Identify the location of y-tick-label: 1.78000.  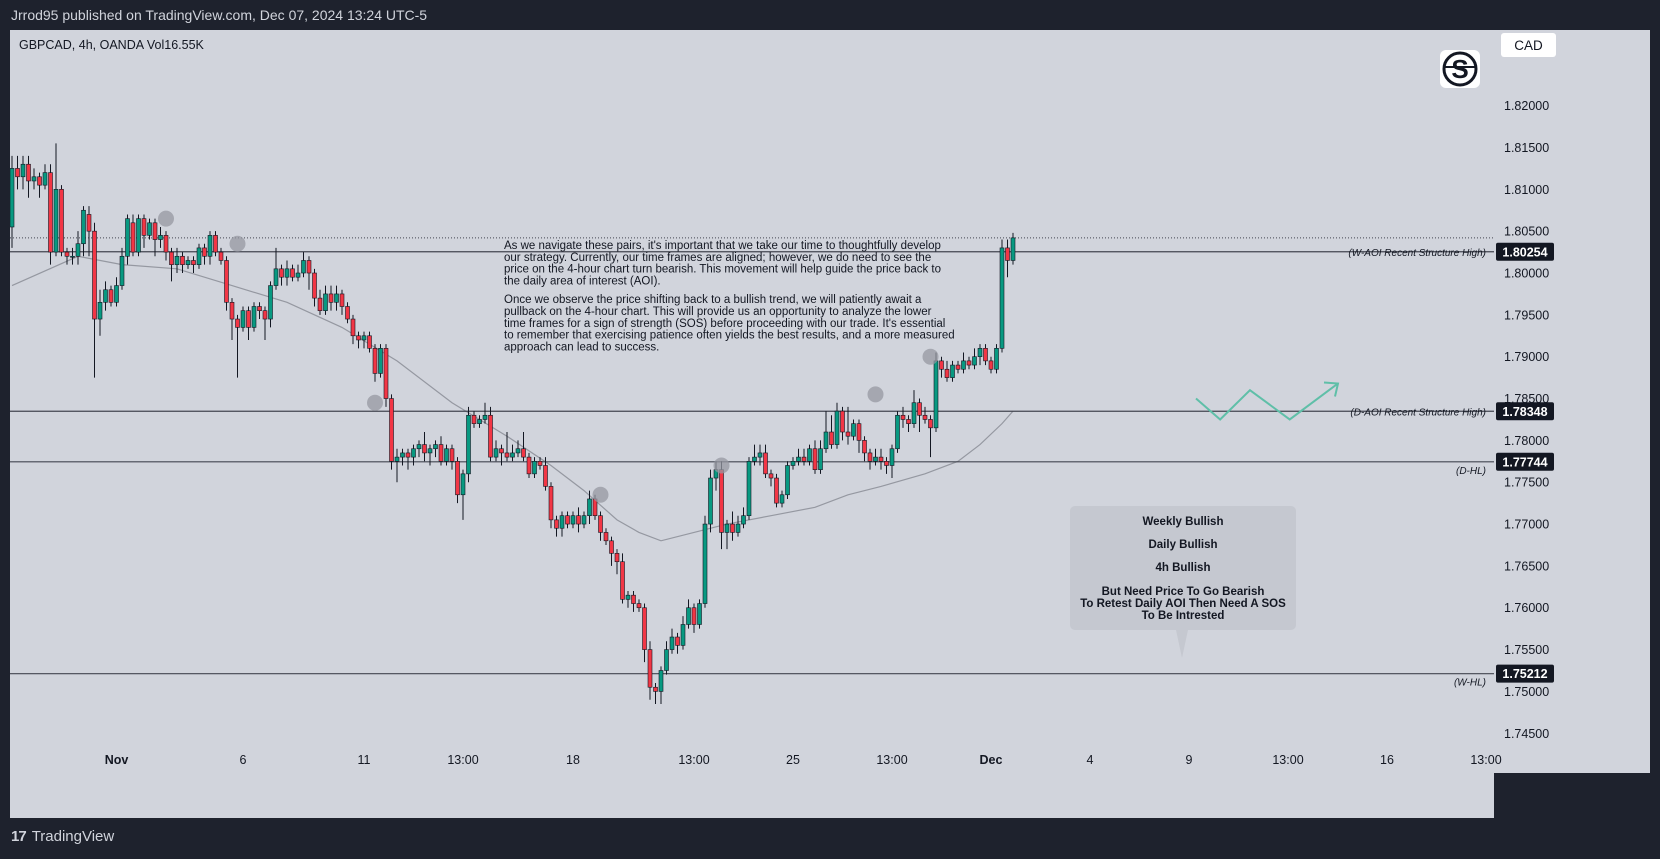
(1526, 441).